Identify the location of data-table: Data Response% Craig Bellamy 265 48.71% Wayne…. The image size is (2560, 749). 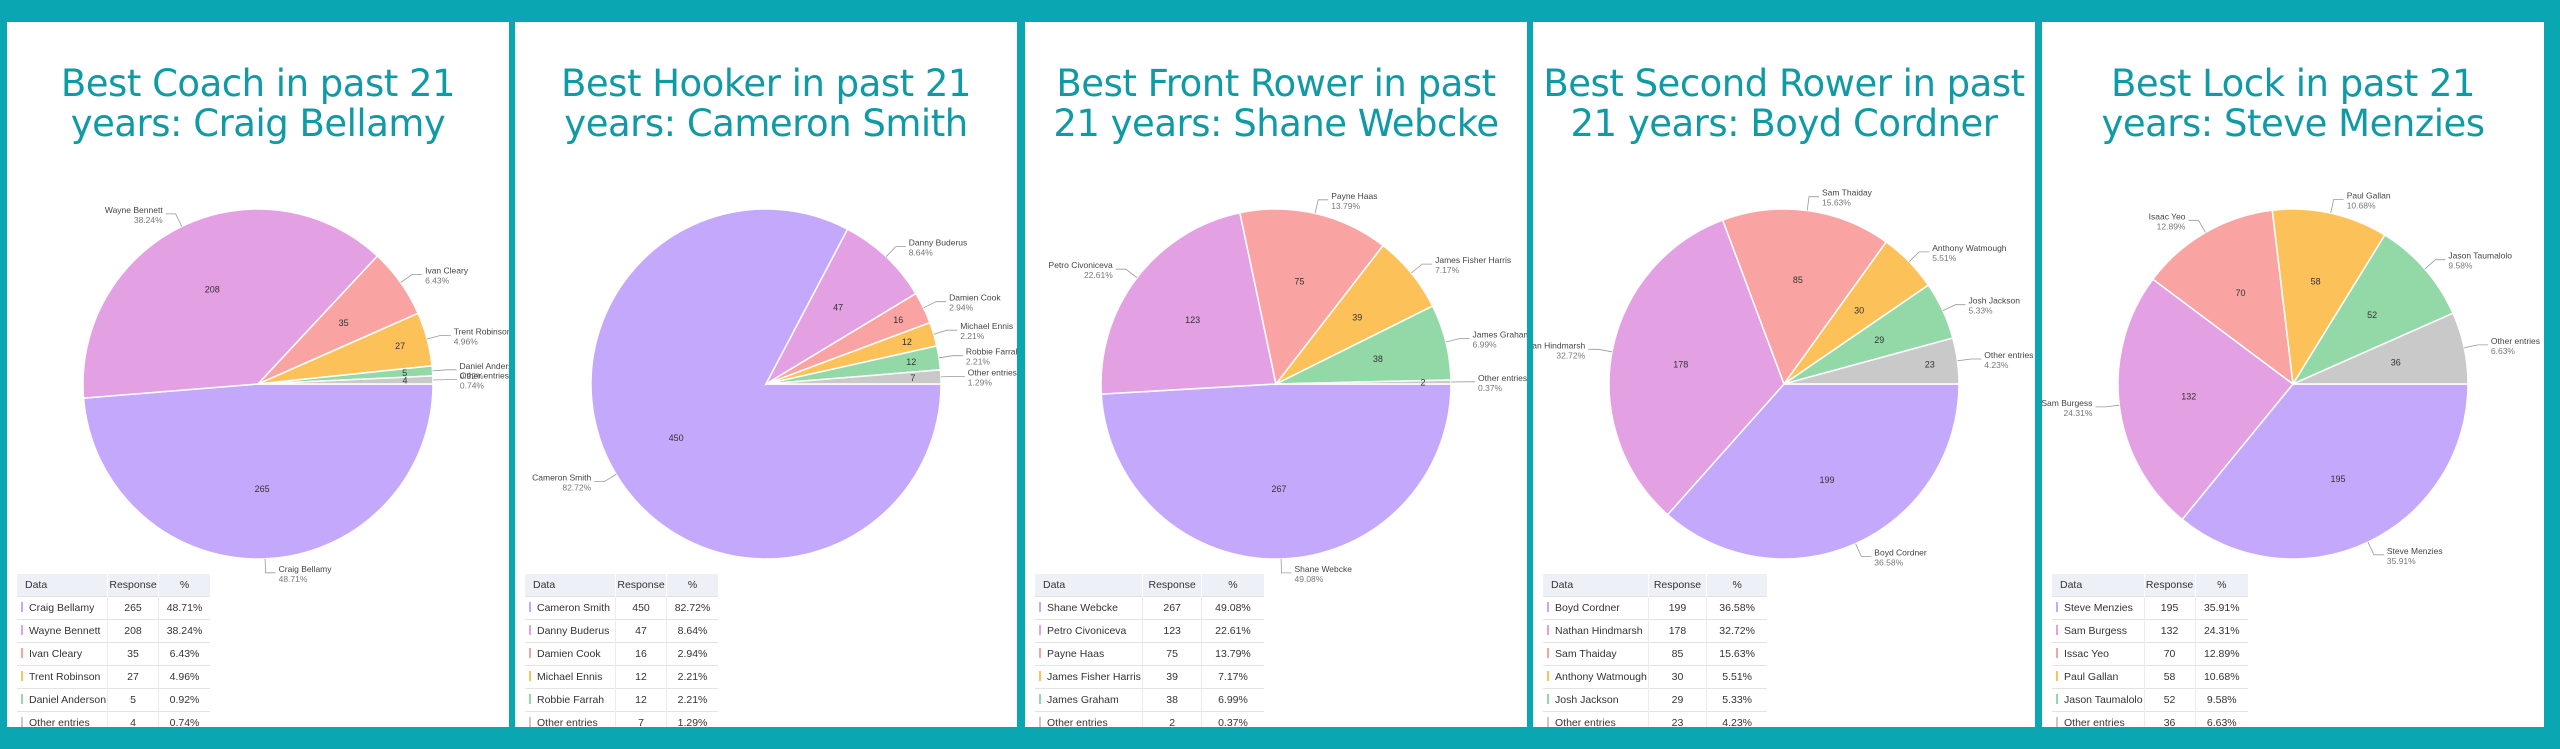
(114, 650).